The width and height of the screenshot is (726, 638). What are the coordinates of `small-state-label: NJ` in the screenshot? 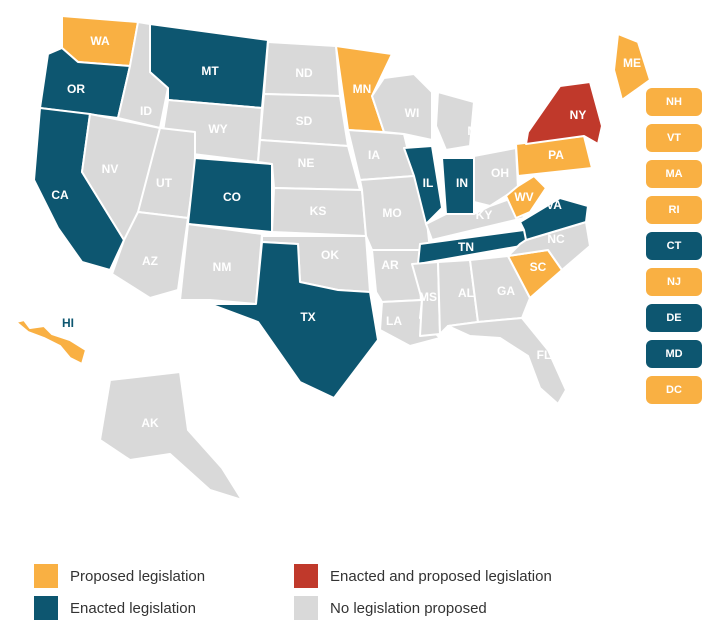 It's located at (674, 282).